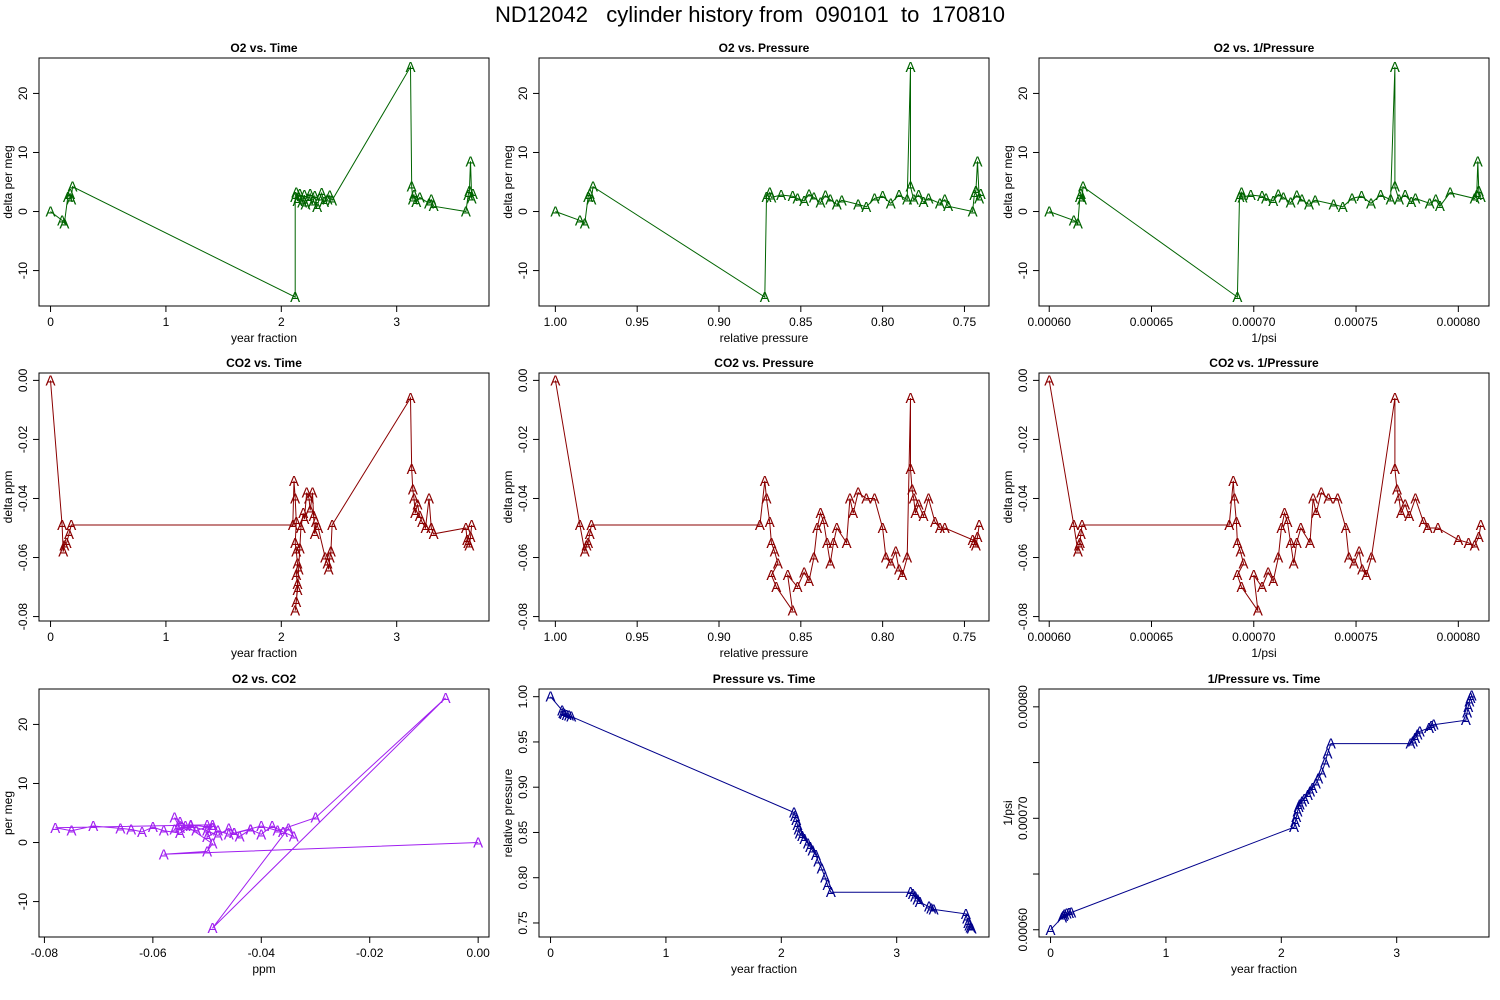  Describe the element at coordinates (23, 152) in the screenshot. I see `y-tick-label: 10` at that location.